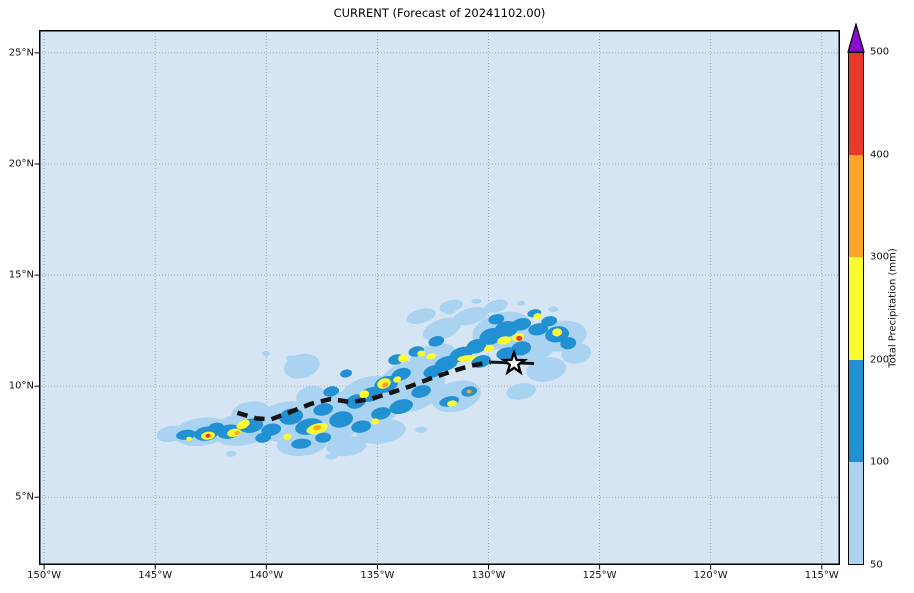  I want to click on x-tick-label: 135°W, so click(377, 575).